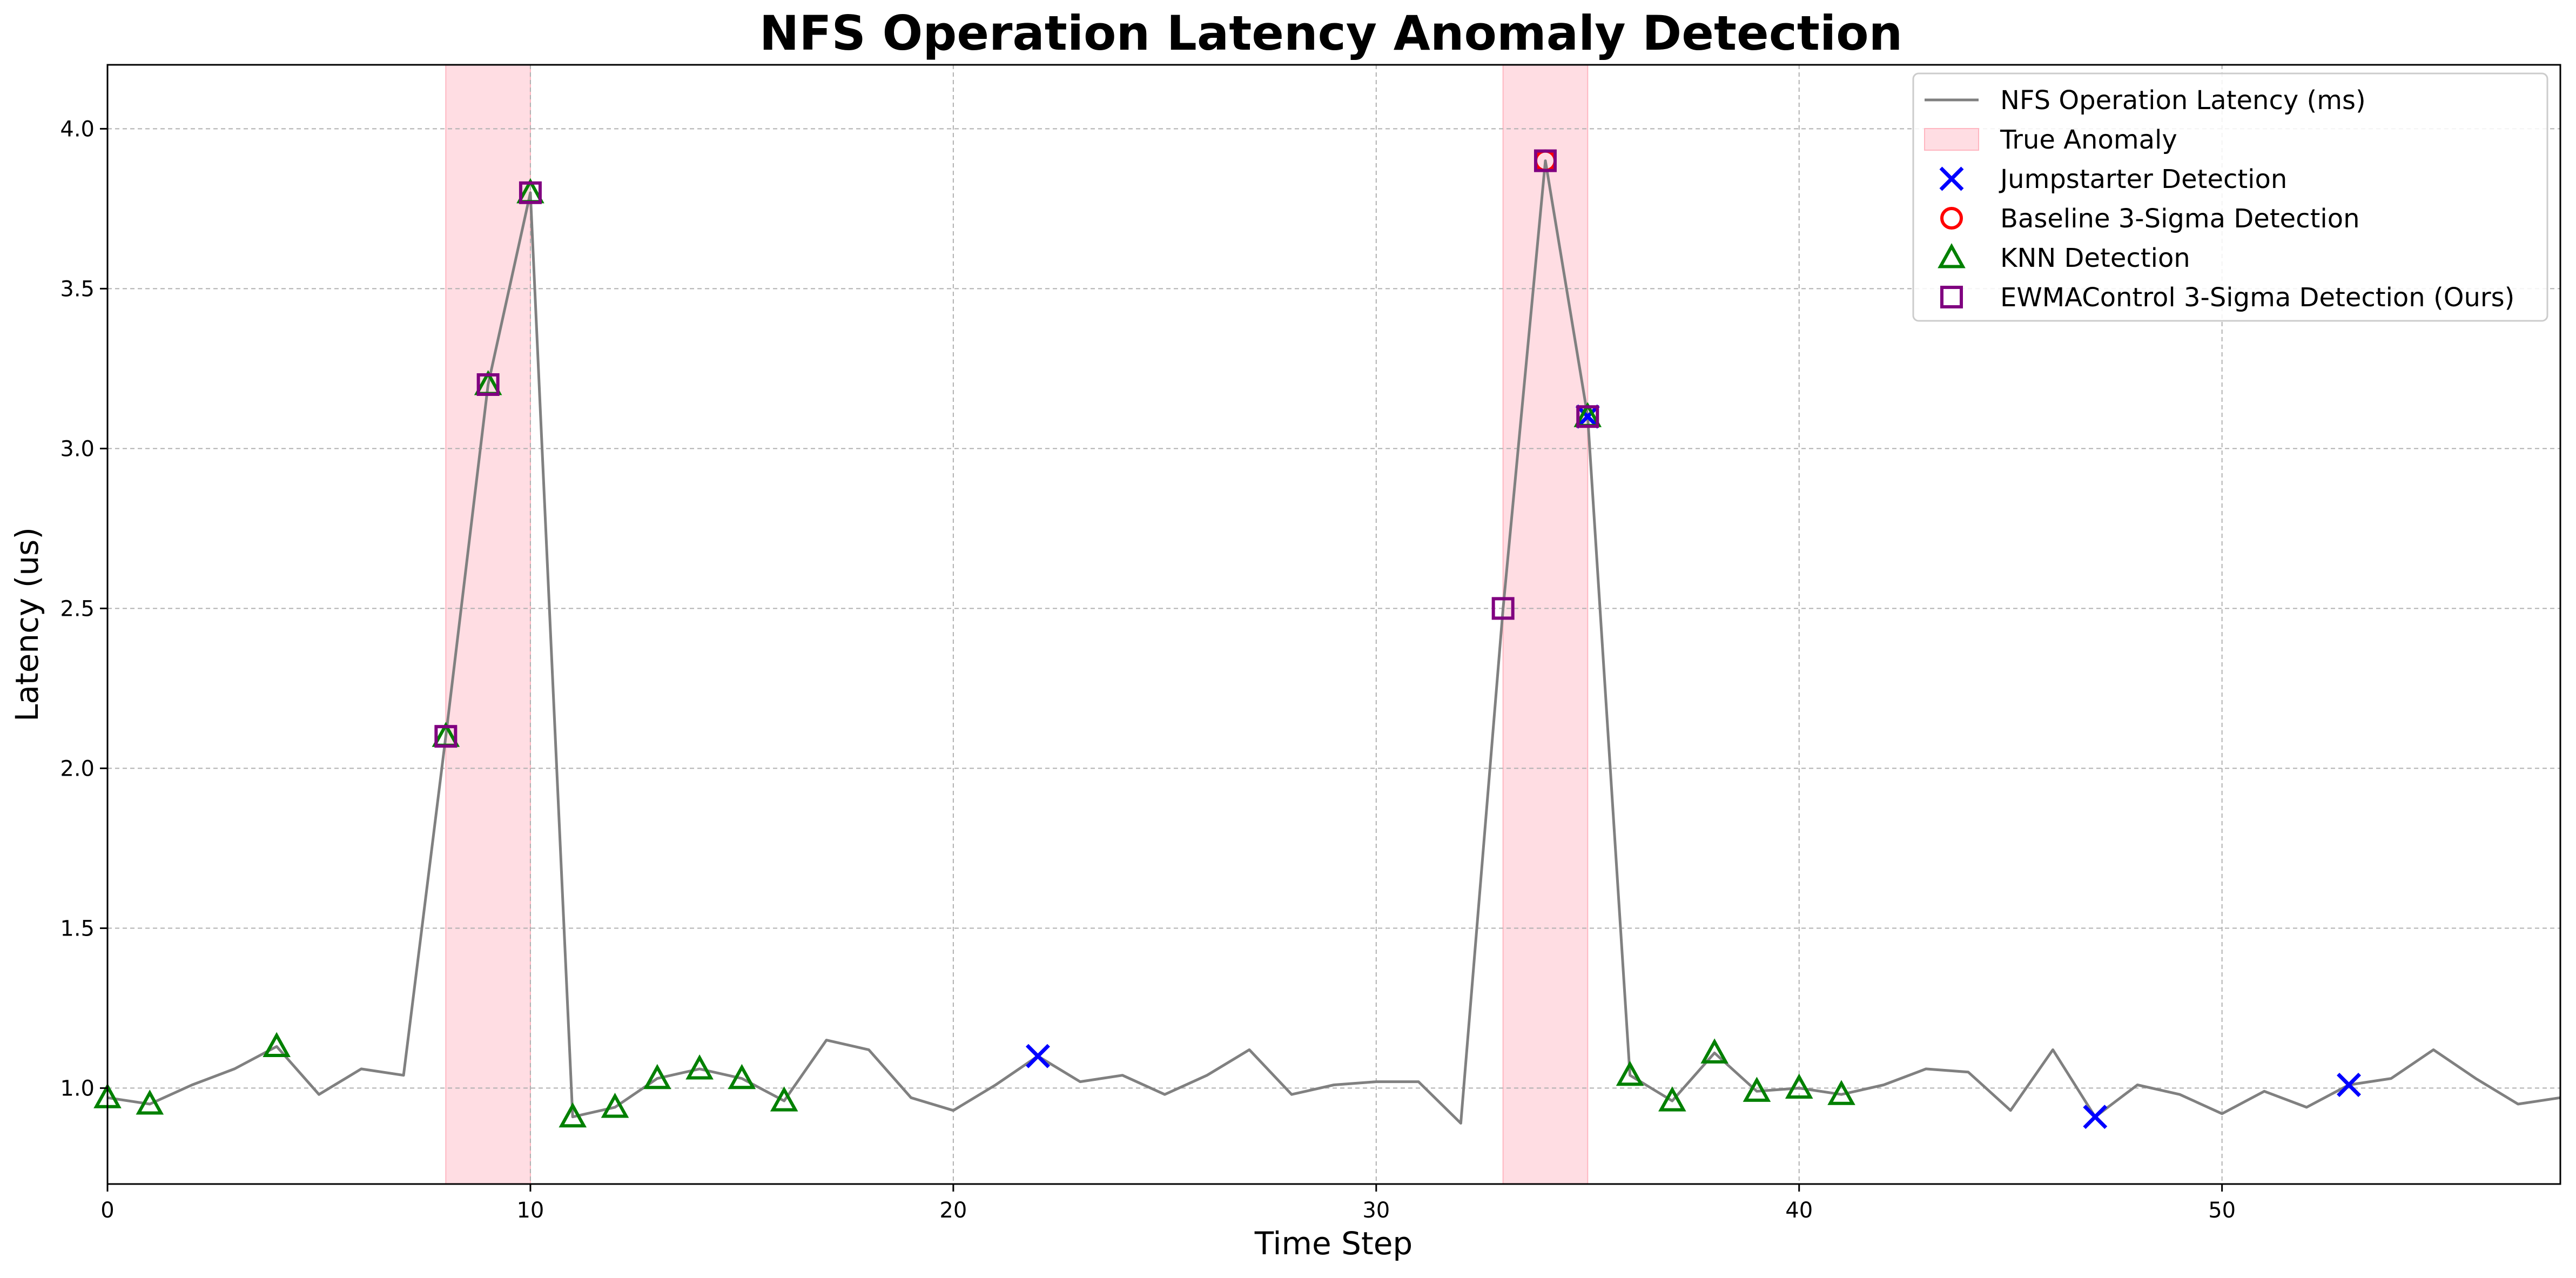 The image size is (2576, 1278). Describe the element at coordinates (77, 1088) in the screenshot. I see `y-tick-label: 1.0` at that location.